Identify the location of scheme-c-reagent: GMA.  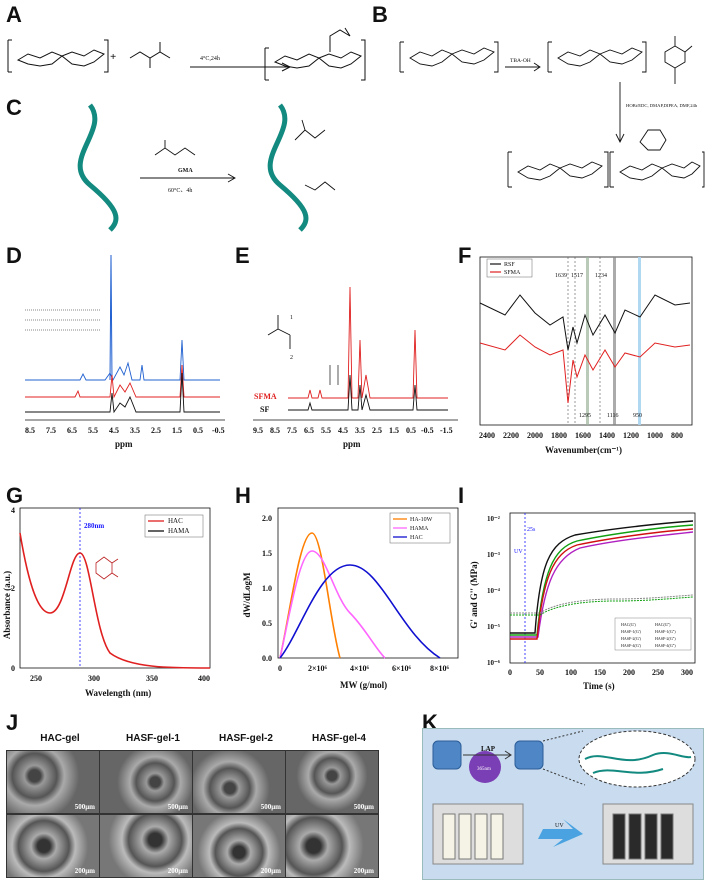
(185, 171).